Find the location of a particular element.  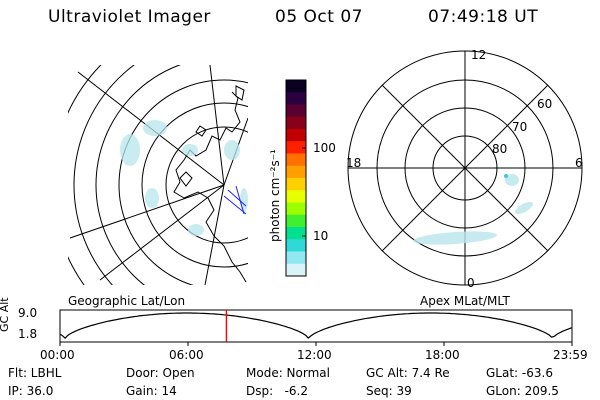

app-title: Ultraviolet Imager is located at coordinates (129, 17).